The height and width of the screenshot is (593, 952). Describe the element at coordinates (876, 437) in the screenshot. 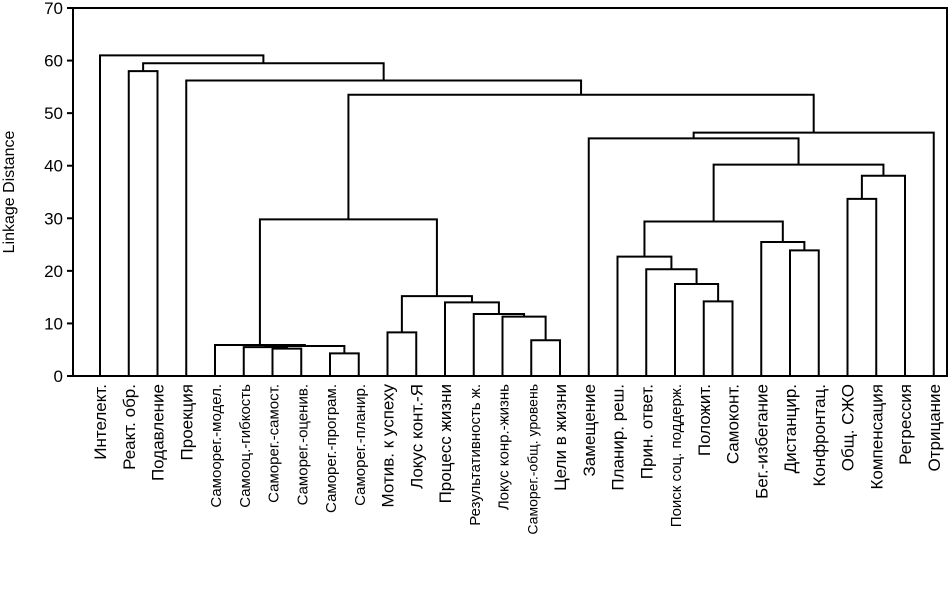

I see `leaf-label: Компенсация` at that location.